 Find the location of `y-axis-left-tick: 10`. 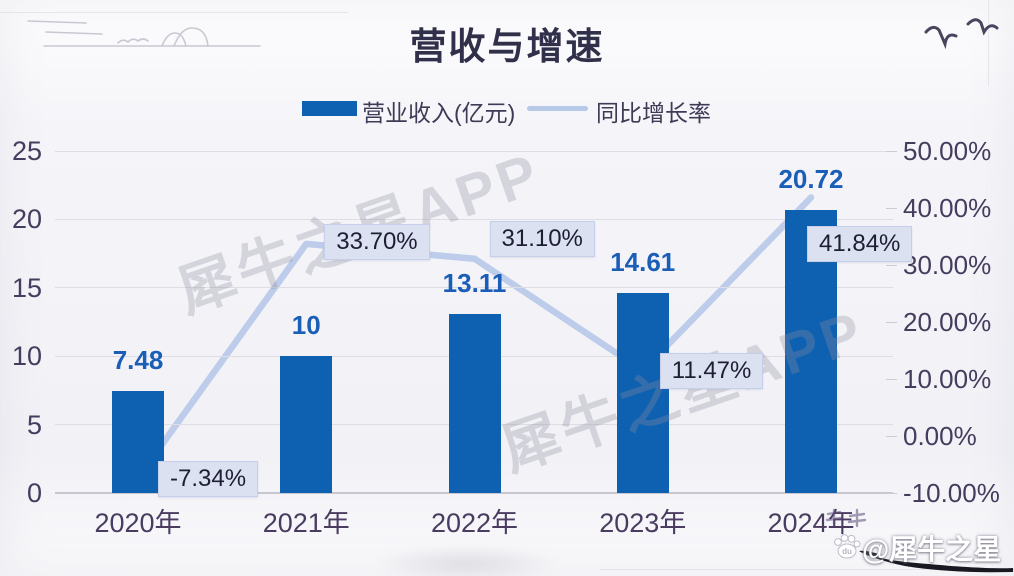

y-axis-left-tick: 10 is located at coordinates (26, 356).